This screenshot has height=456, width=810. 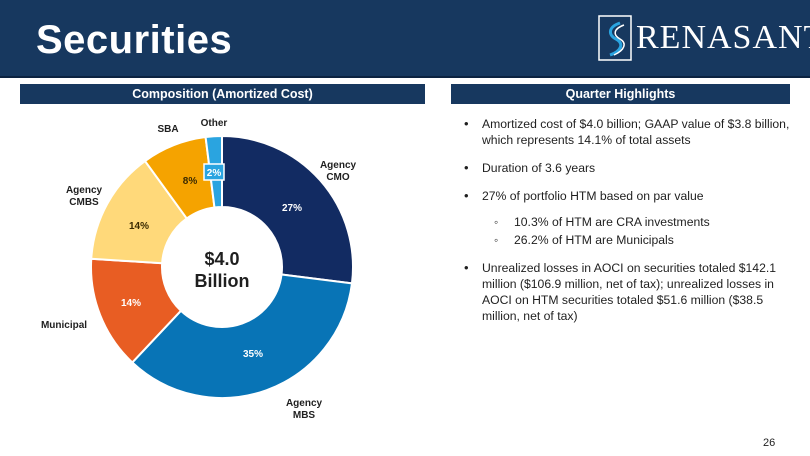 What do you see at coordinates (253, 354) in the screenshot?
I see `slice-value-label: 35%` at bounding box center [253, 354].